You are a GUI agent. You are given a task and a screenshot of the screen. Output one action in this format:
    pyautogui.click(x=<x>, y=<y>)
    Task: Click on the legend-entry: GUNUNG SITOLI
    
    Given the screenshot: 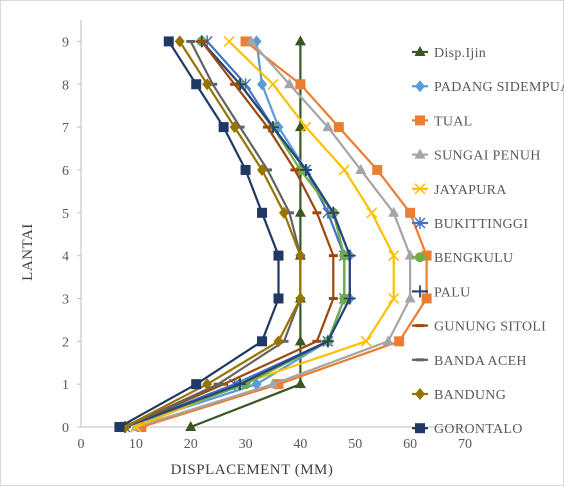 What is the action you would take?
    pyautogui.click(x=479, y=327)
    